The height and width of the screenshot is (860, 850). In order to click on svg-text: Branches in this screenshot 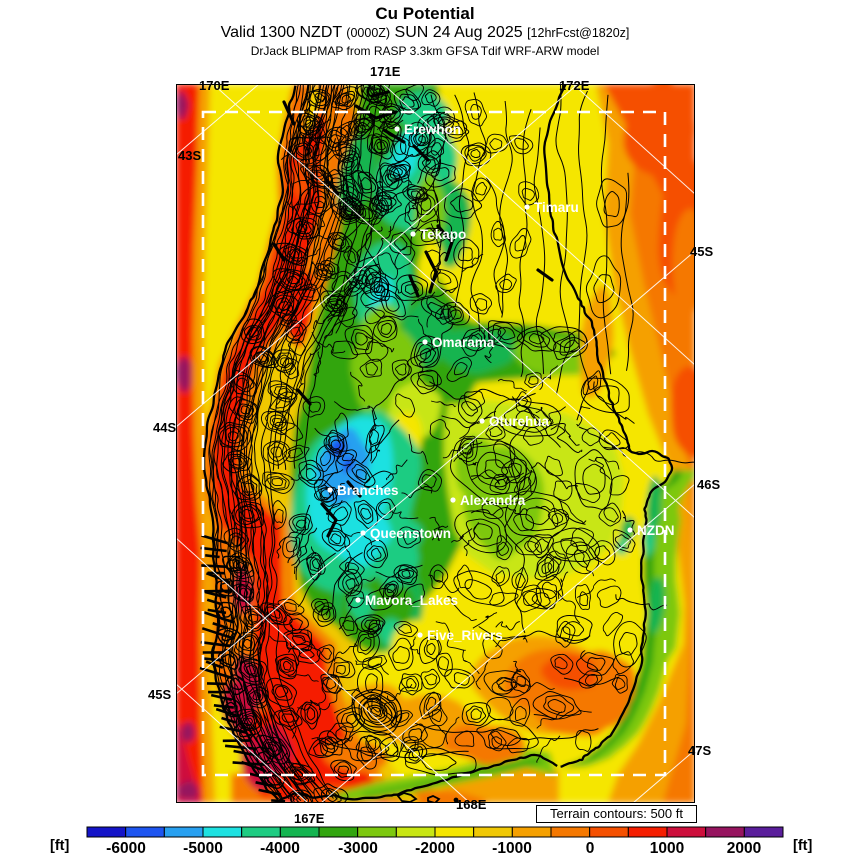, I will do `click(368, 490)`.